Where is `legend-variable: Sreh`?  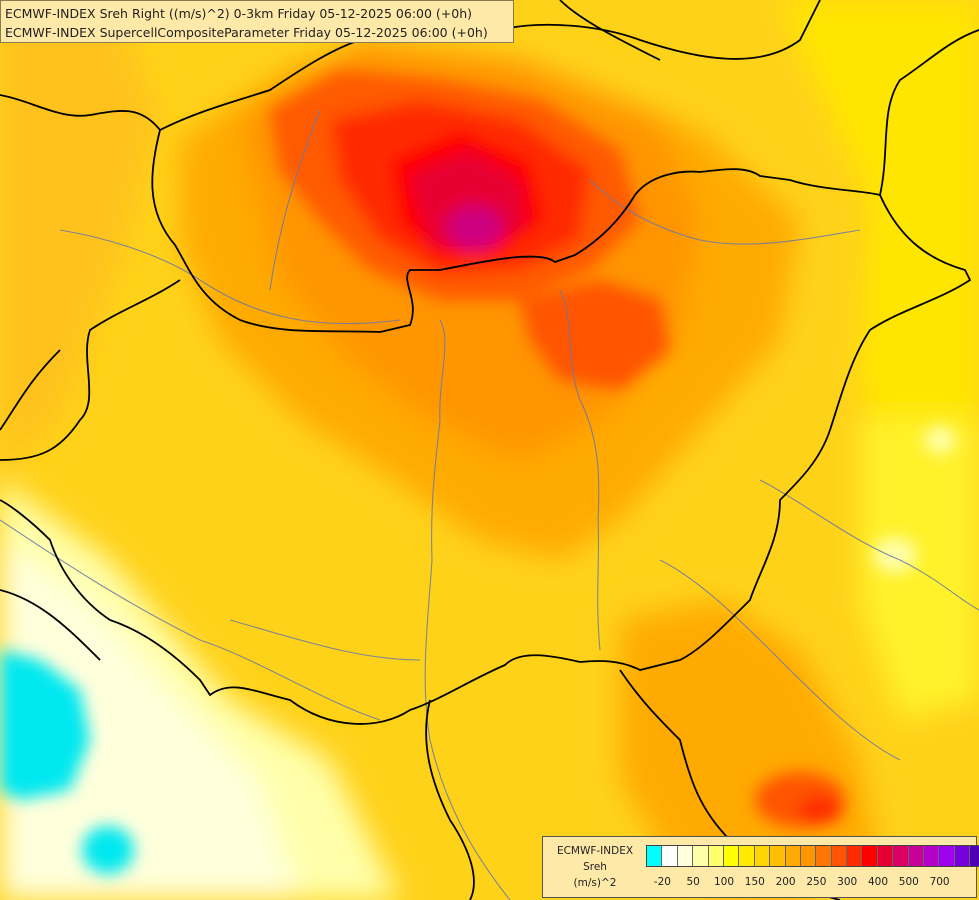
legend-variable: Sreh is located at coordinates (595, 867).